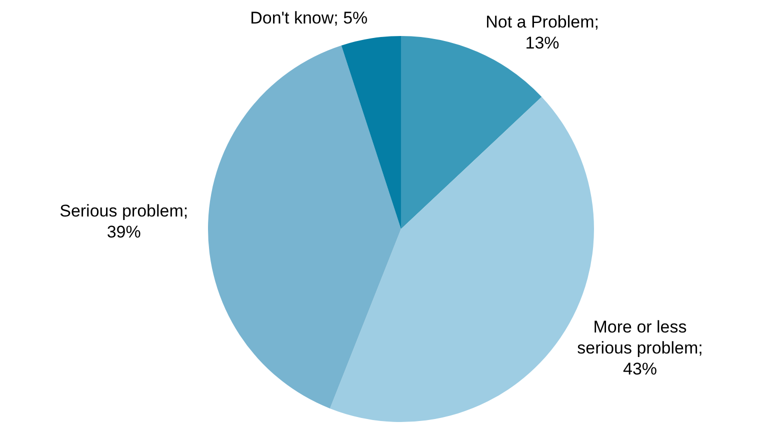 This screenshot has height=423, width=774. I want to click on slice-label: Not a Problem; 13%, so click(542, 32).